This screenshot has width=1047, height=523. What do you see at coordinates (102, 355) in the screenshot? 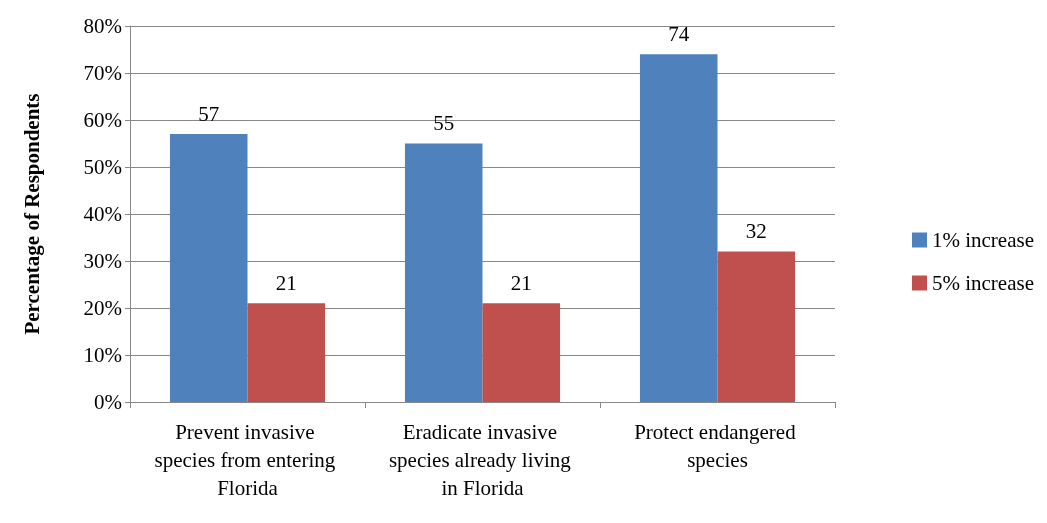
I see `y-tick-label: 10%` at bounding box center [102, 355].